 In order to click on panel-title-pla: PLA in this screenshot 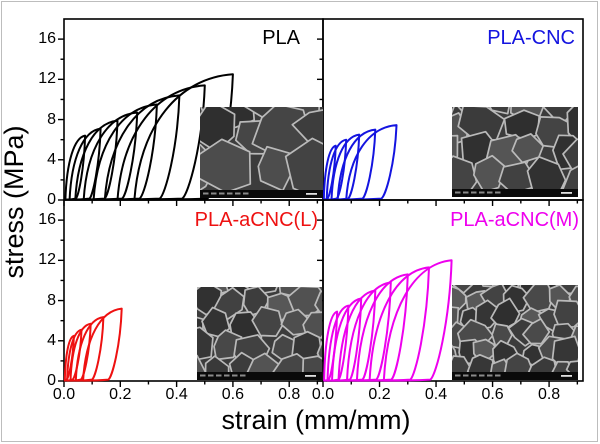, I will do `click(281, 38)`.